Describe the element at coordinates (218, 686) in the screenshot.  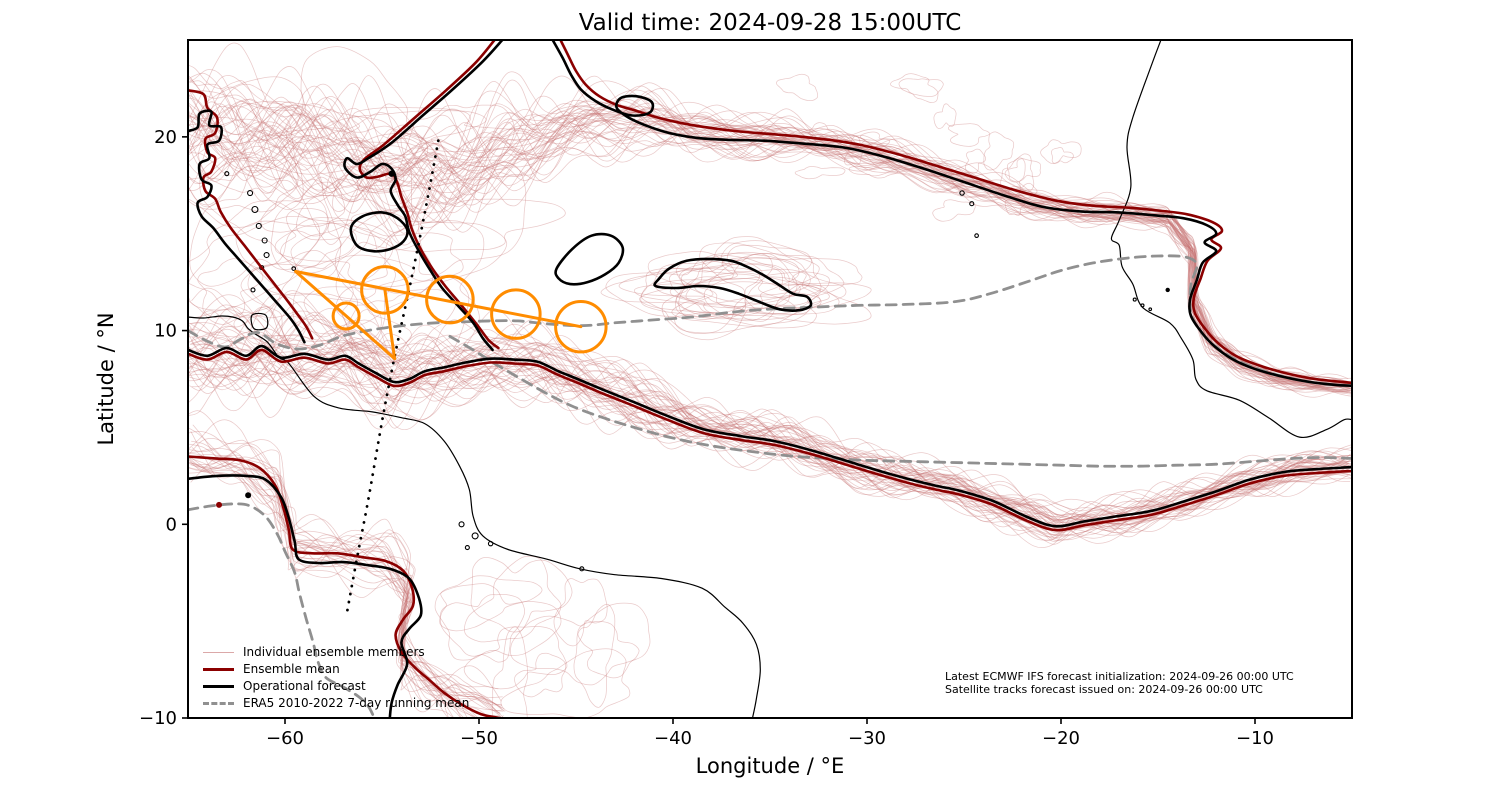
I see `operational-line-sample` at that location.